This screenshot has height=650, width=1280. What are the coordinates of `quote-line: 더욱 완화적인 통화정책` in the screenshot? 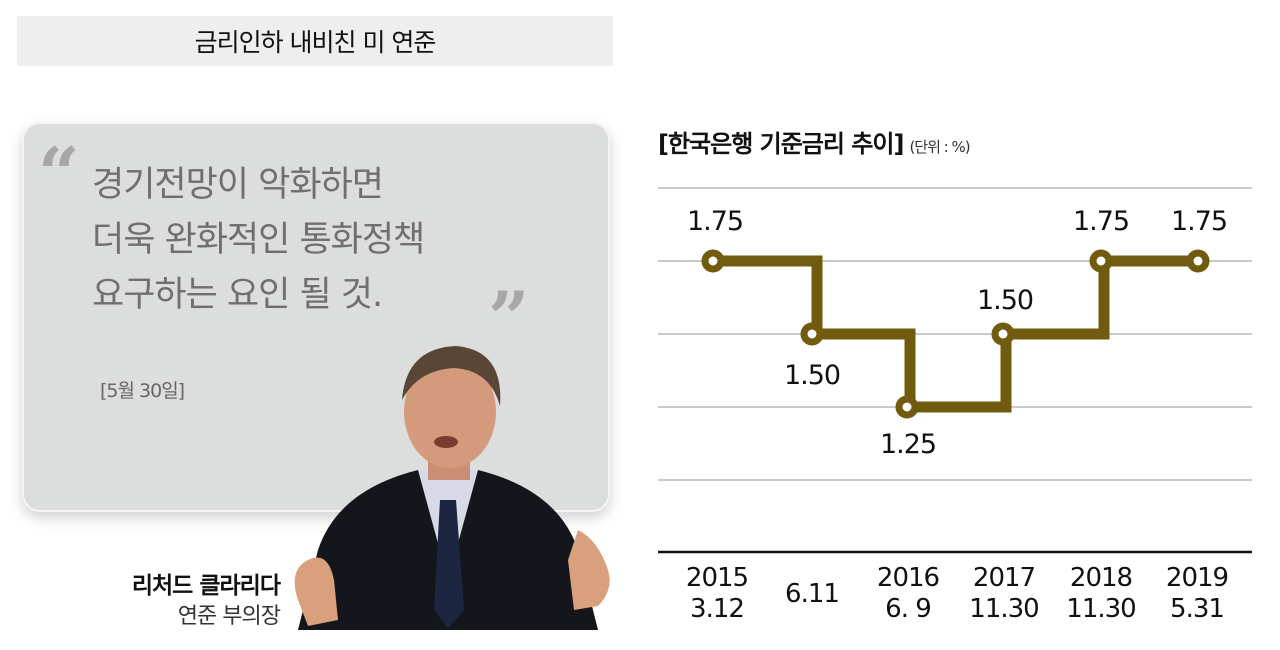 It's located at (258, 240).